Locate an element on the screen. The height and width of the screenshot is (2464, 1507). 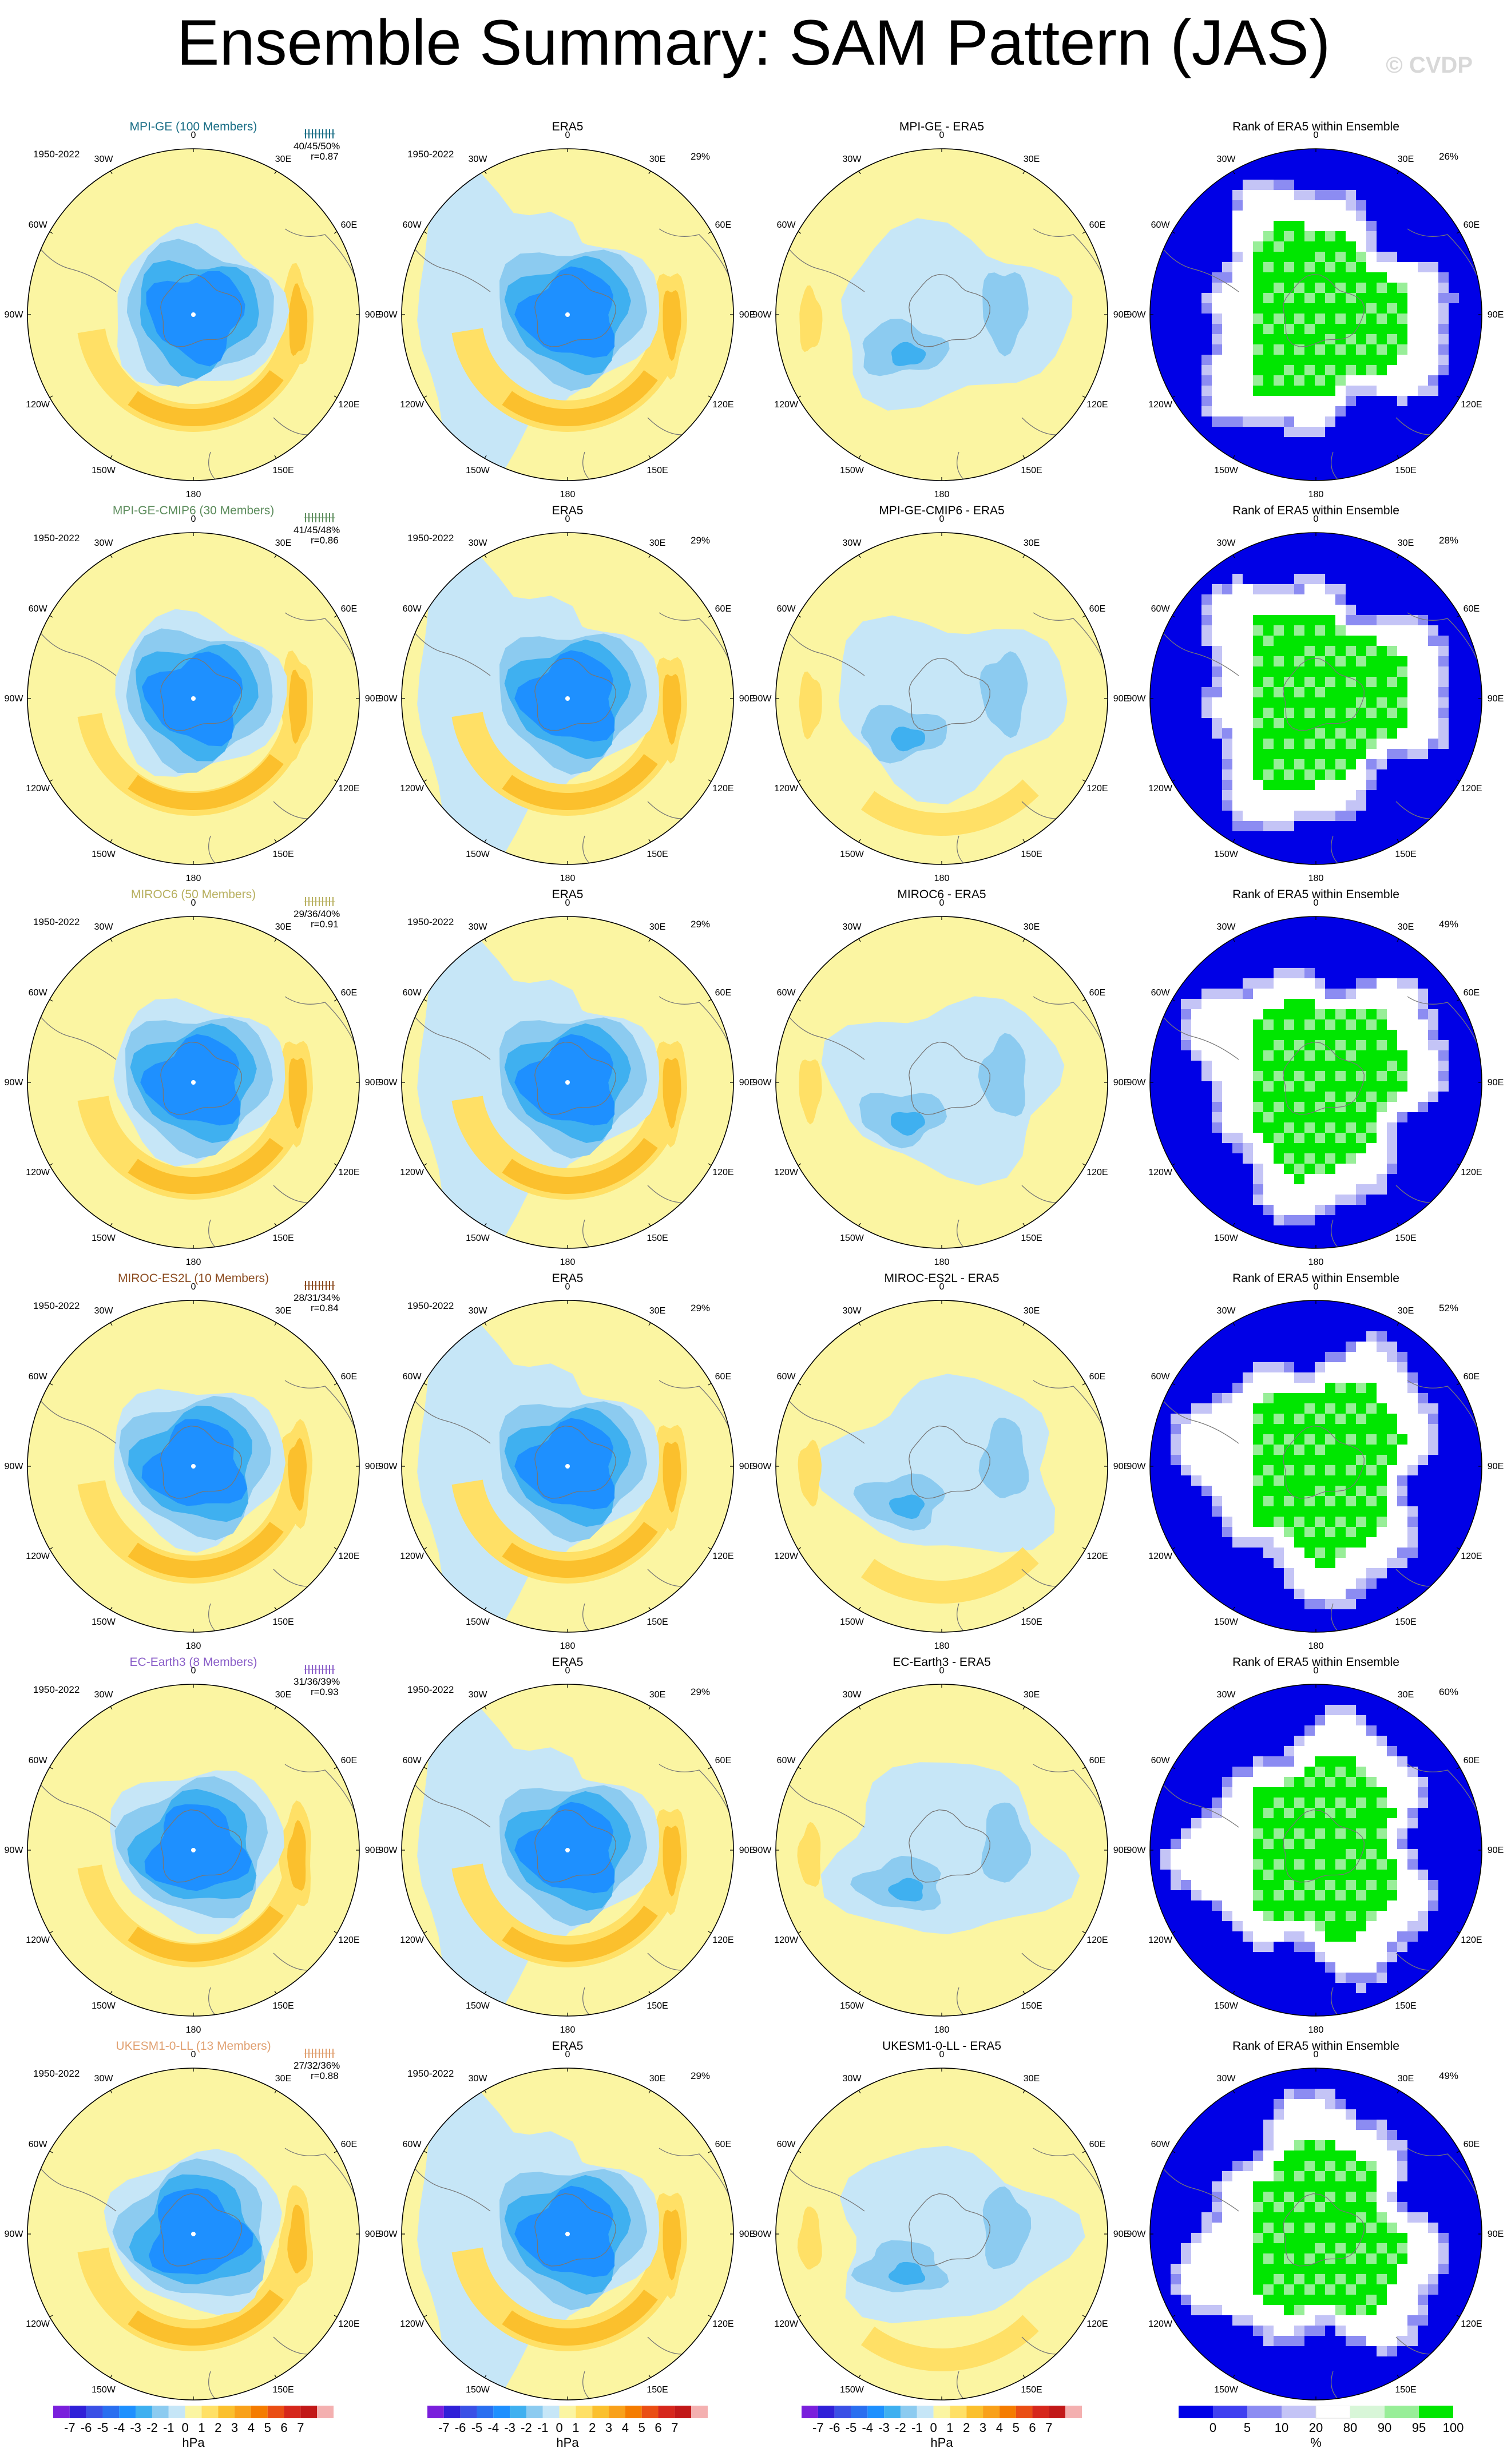
colorbar-tick-label: -2 is located at coordinates (526, 2428).